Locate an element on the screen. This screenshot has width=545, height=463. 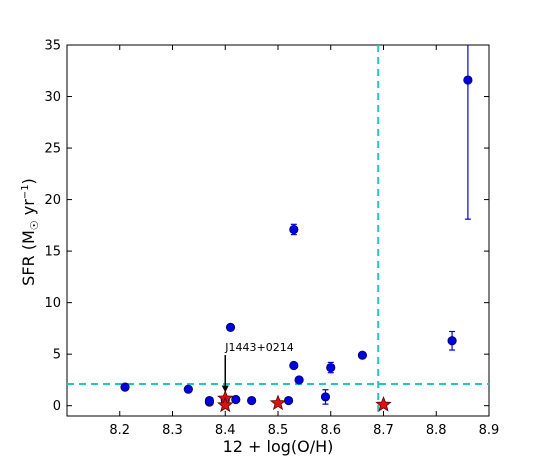
x-tick-label: 8.6 is located at coordinates (330, 430).